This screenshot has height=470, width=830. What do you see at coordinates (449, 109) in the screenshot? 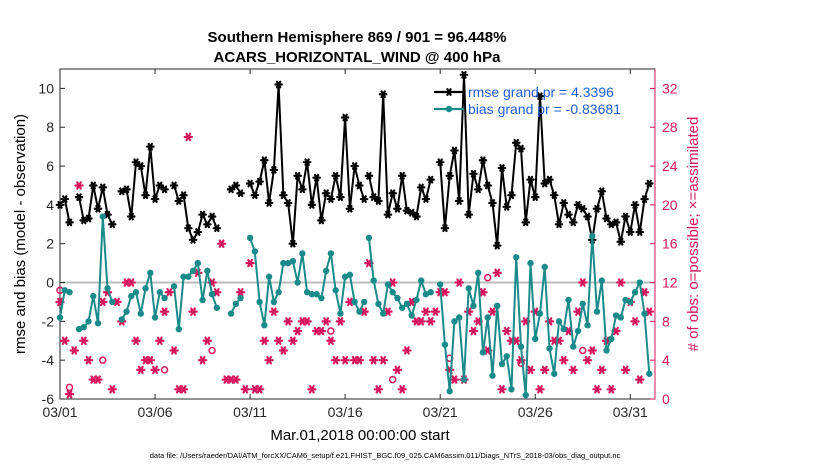
I see `legend-bias-marker` at bounding box center [449, 109].